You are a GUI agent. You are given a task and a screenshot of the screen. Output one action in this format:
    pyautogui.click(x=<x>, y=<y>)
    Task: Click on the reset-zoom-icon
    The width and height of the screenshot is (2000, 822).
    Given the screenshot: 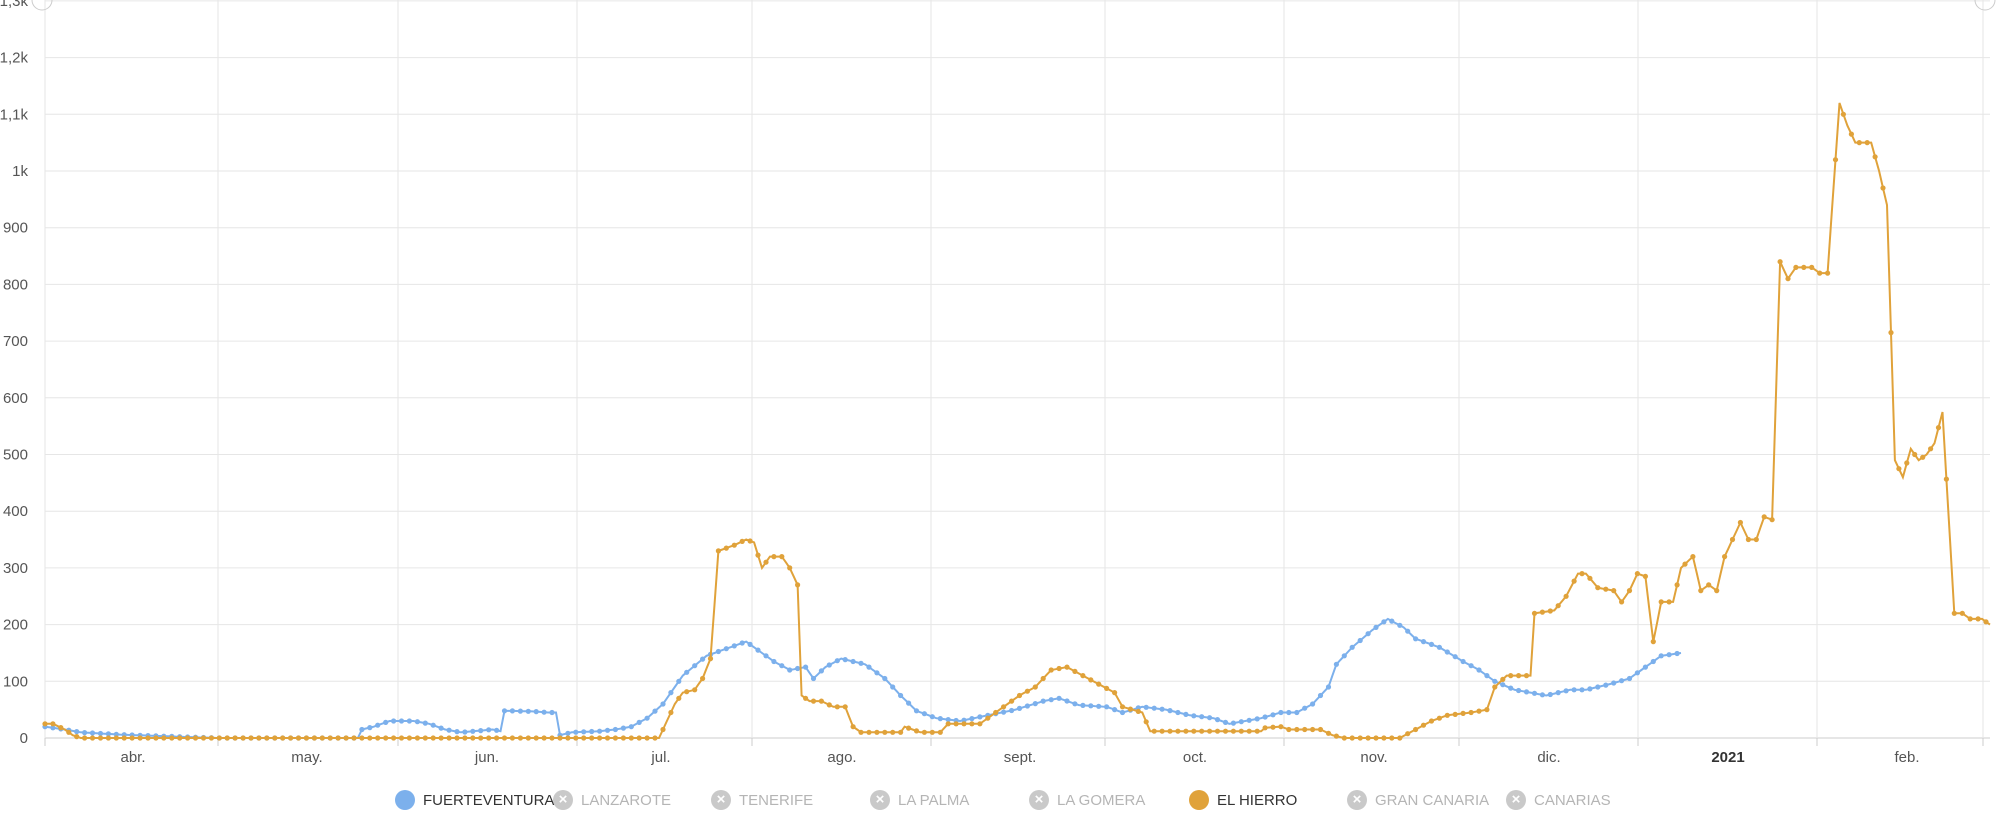 What is the action you would take?
    pyautogui.click(x=1985, y=5)
    